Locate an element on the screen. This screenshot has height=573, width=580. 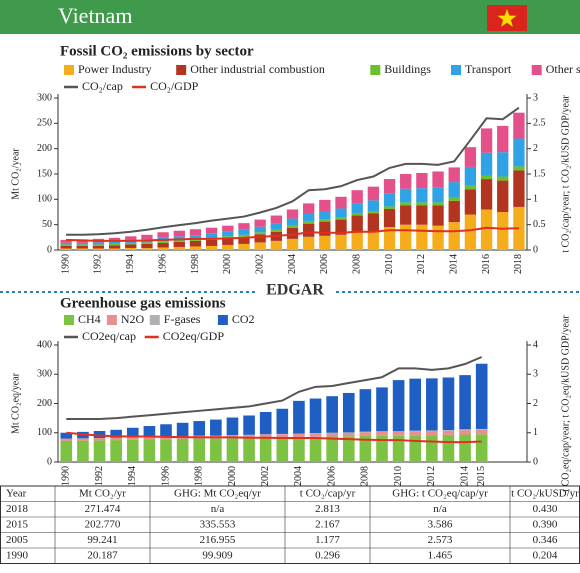
table-header: GHG: t CO₂eq/cap/yr is located at coordinates (440, 493).